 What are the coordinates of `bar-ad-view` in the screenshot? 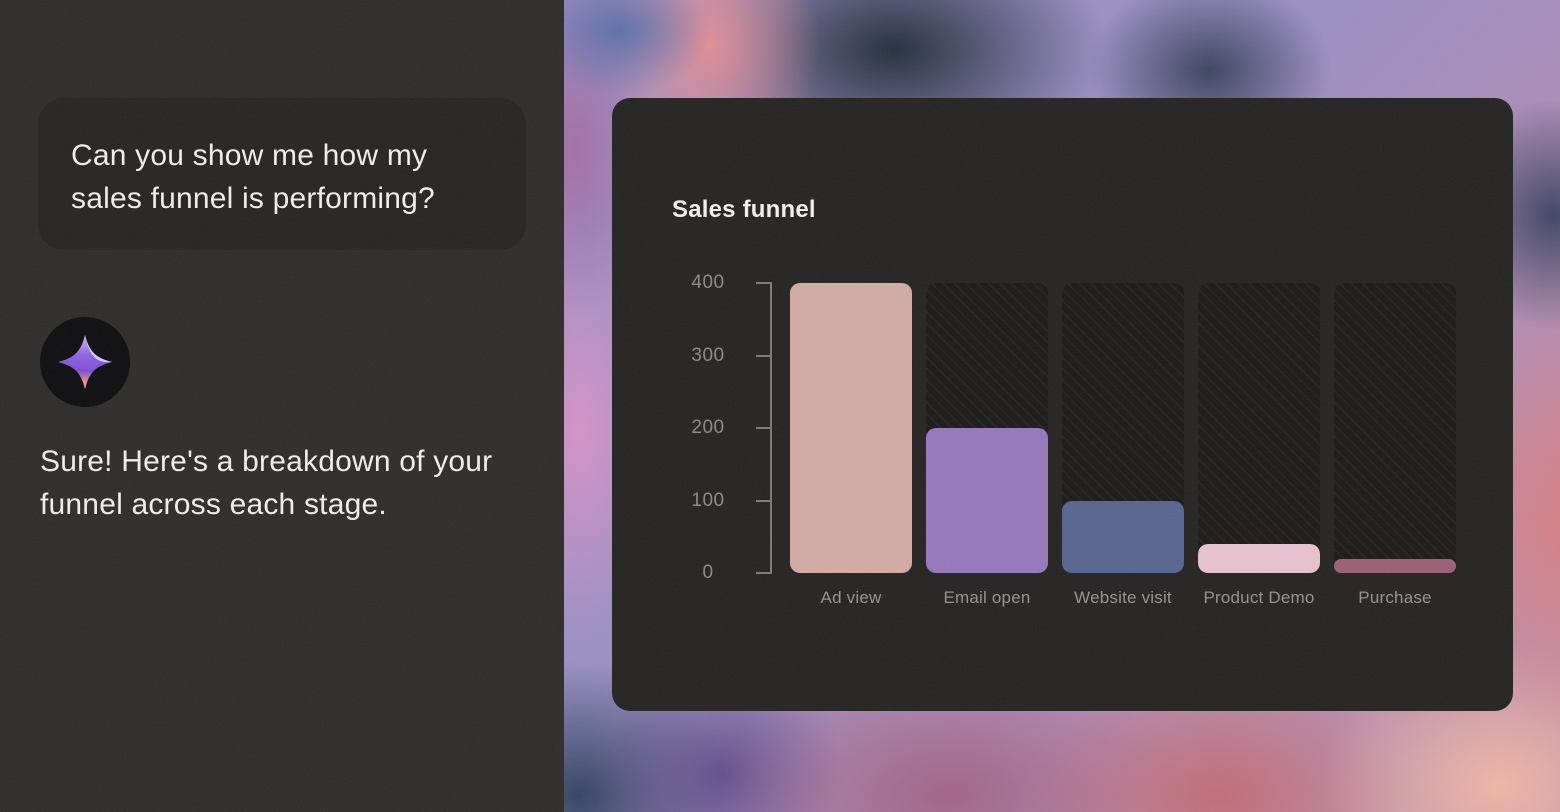 It's located at (851, 428).